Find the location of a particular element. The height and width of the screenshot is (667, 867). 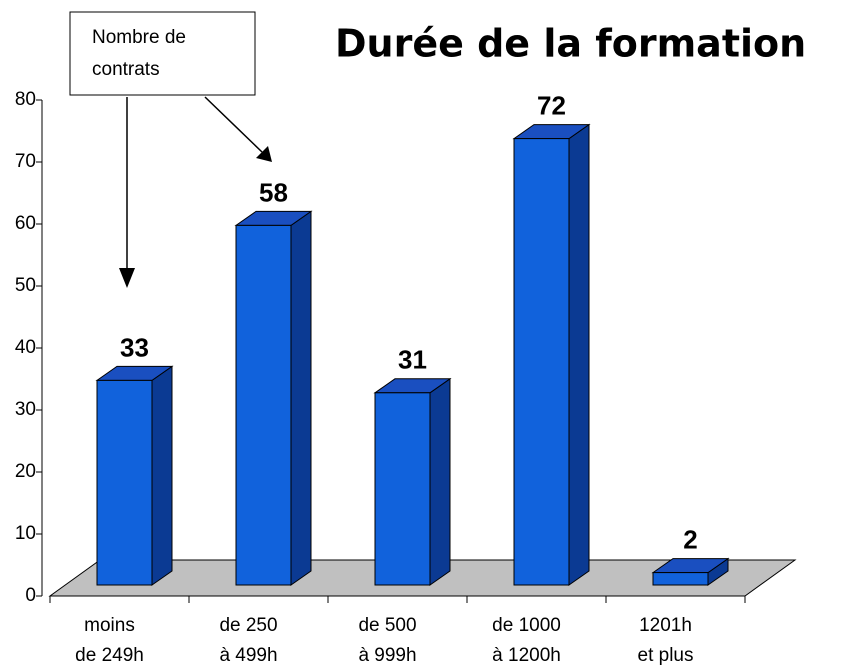

x-tick-label: de 500 à 999h is located at coordinates (387, 640).